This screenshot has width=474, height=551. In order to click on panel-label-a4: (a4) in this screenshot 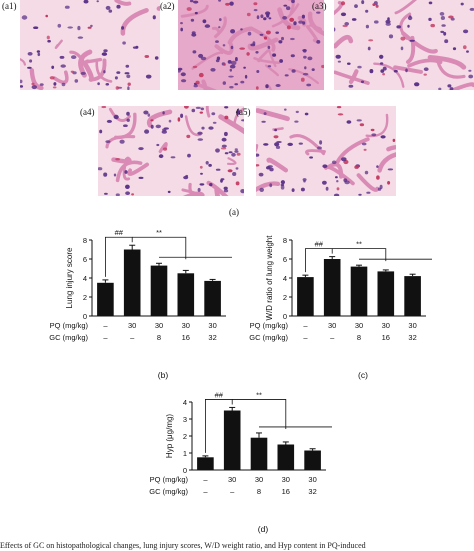, I will do `click(87, 112)`.